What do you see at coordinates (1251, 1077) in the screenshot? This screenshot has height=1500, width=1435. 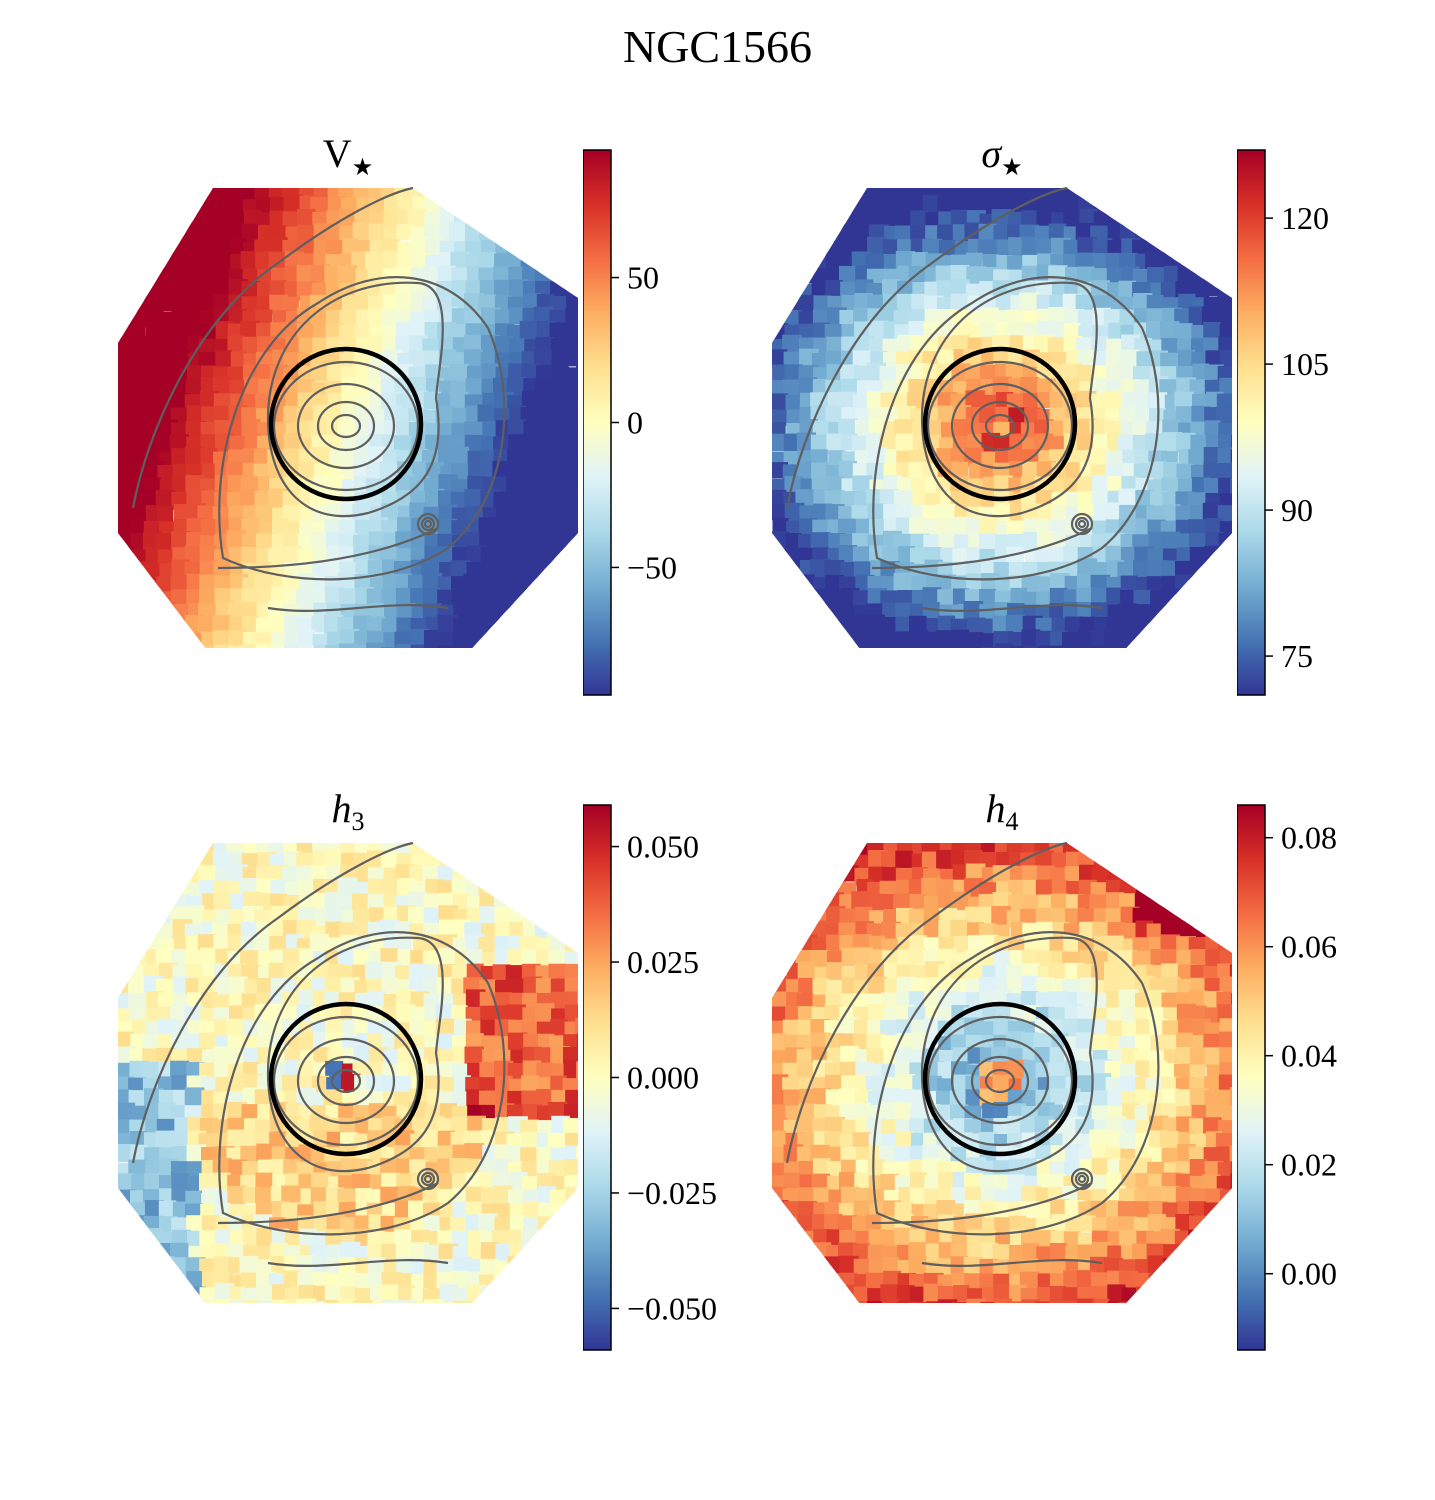 I see `colorbar-gradient` at bounding box center [1251, 1077].